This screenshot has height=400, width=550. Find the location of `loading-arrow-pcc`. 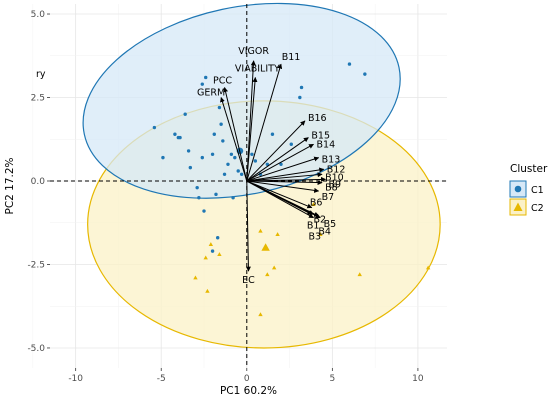

loading-arrow-pcc is located at coordinates (235, 134).